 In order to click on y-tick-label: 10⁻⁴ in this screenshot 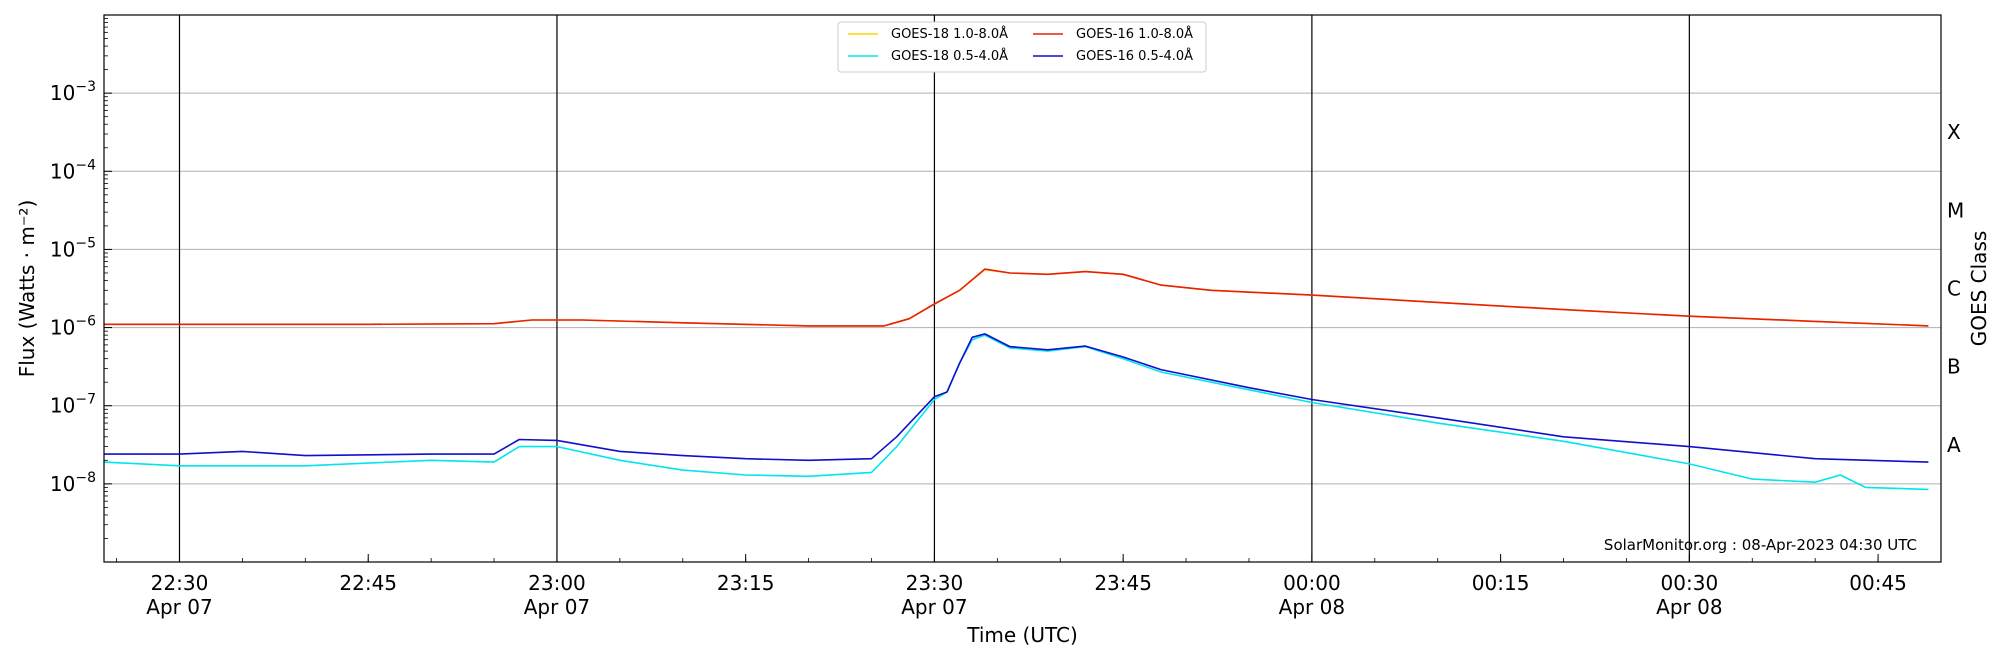, I will do `click(73, 170)`.